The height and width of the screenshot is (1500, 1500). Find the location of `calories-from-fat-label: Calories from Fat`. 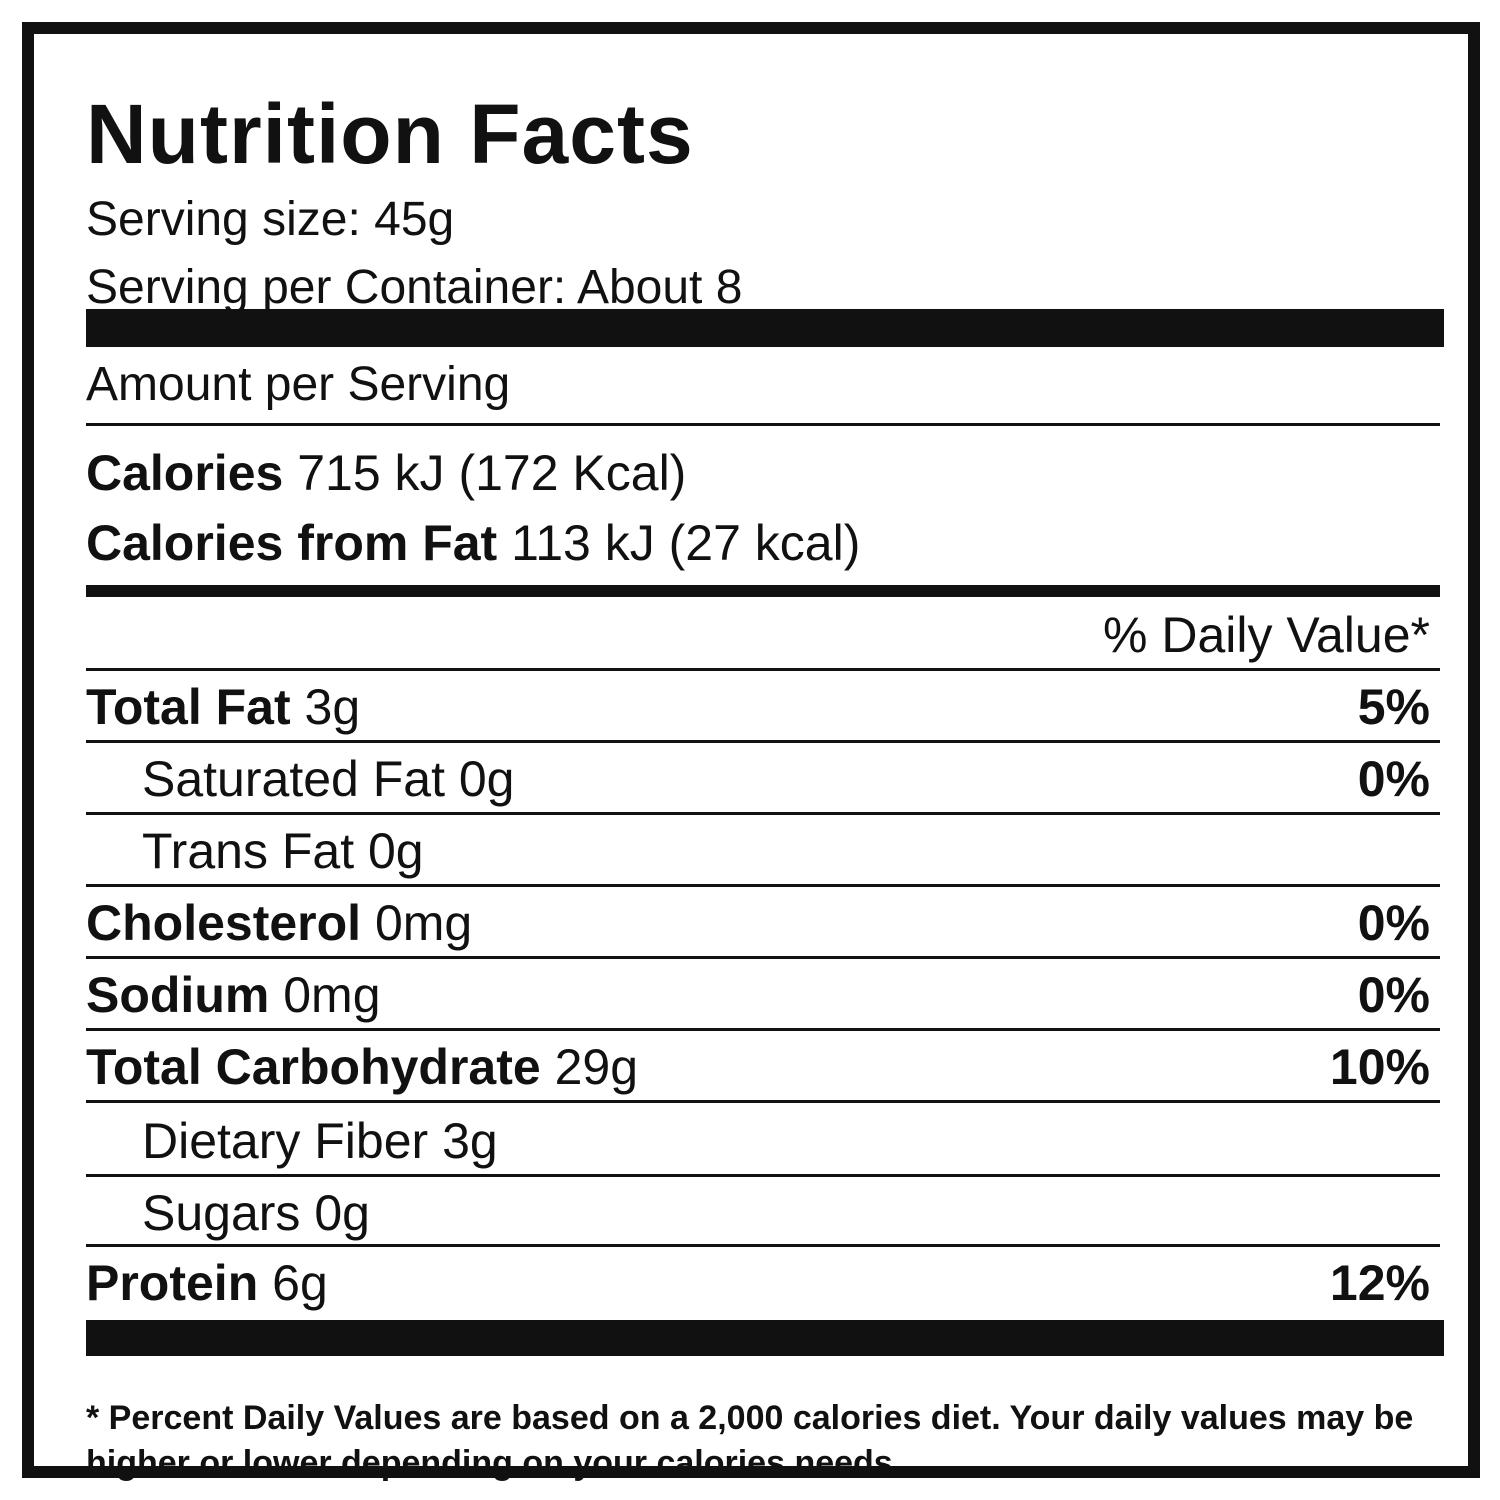

calories-from-fat-label: Calories from Fat is located at coordinates (292, 543).